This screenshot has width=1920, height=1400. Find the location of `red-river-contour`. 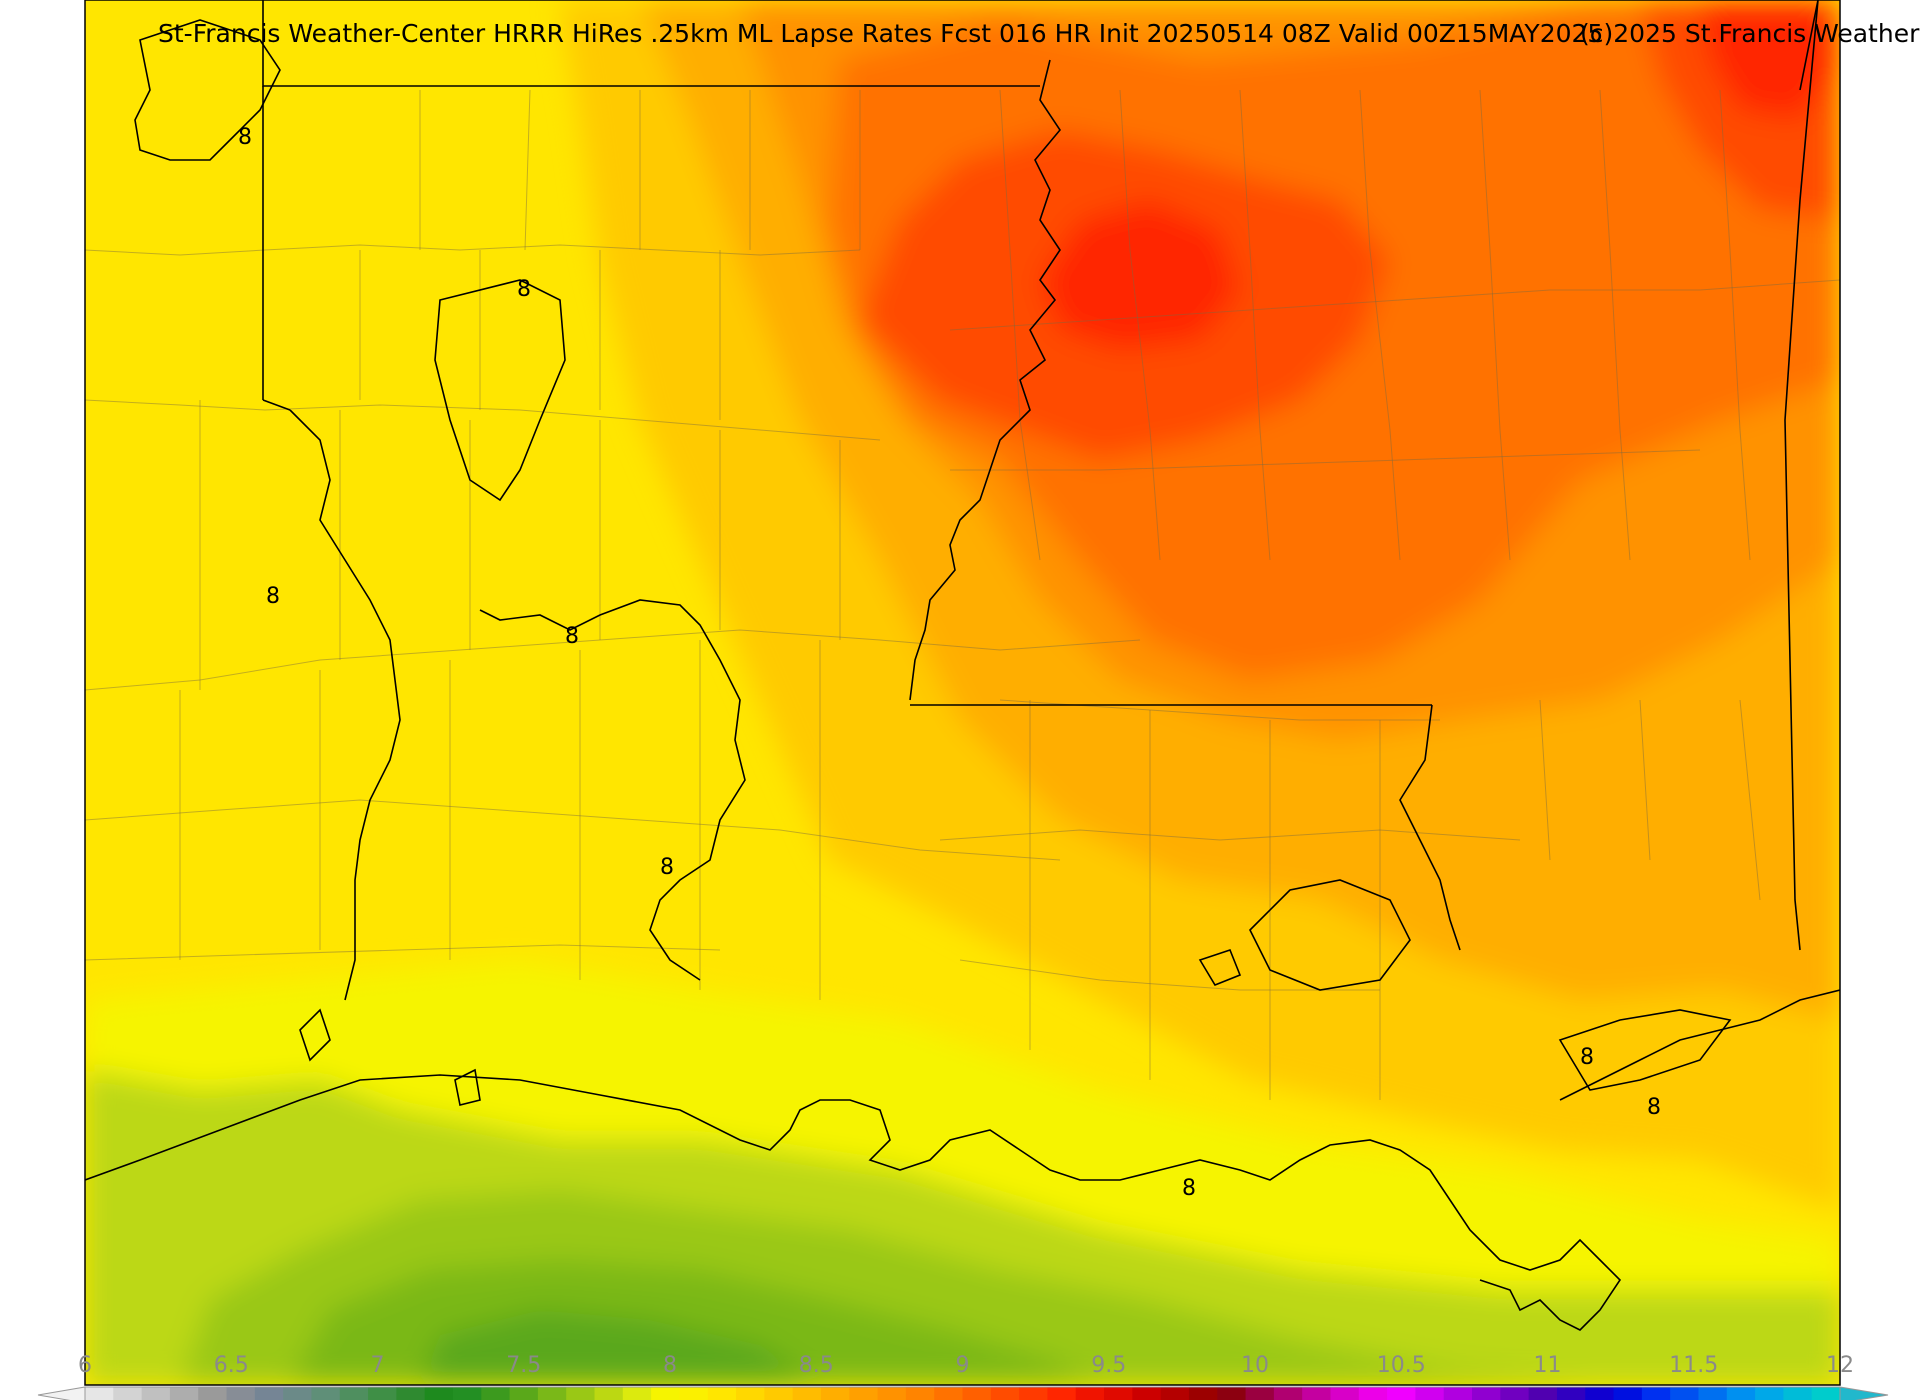

red-river-contour is located at coordinates (612, 790).